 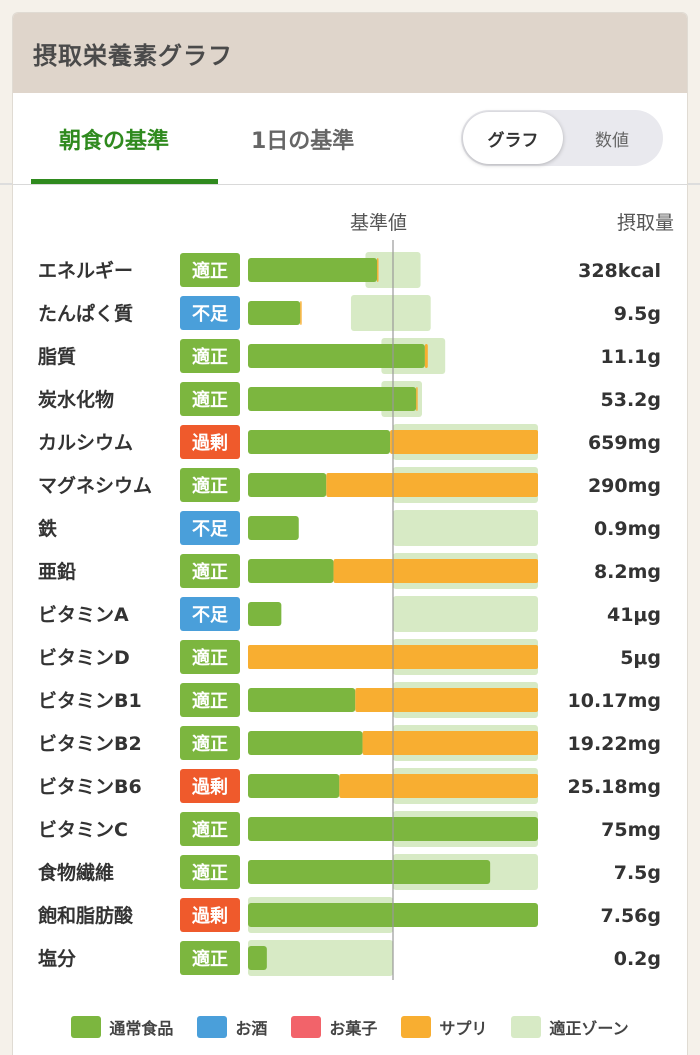 What do you see at coordinates (631, 357) in the screenshot?
I see `intake-value: 11.1g` at bounding box center [631, 357].